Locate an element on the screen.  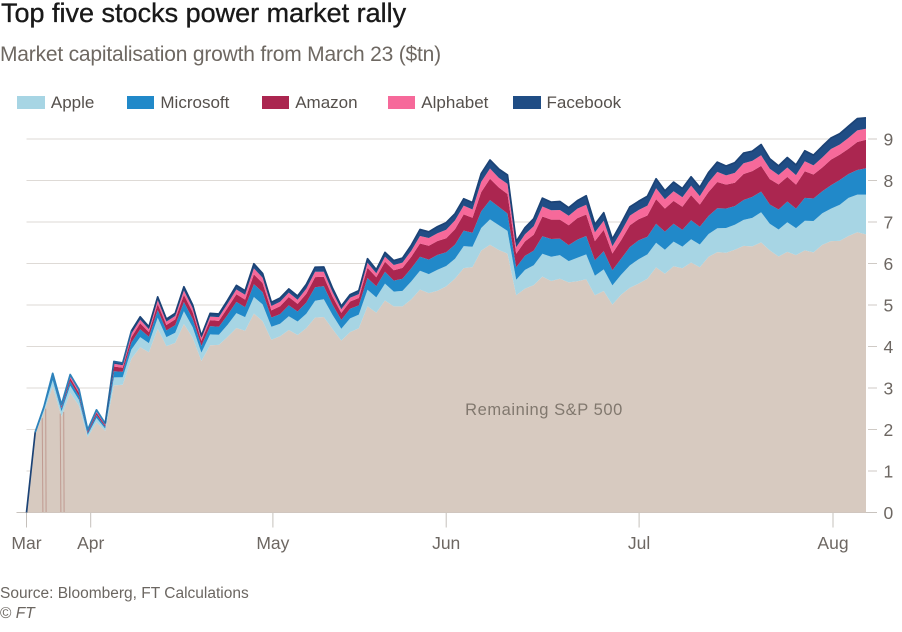
svg-text: 0 is located at coordinates (889, 513).